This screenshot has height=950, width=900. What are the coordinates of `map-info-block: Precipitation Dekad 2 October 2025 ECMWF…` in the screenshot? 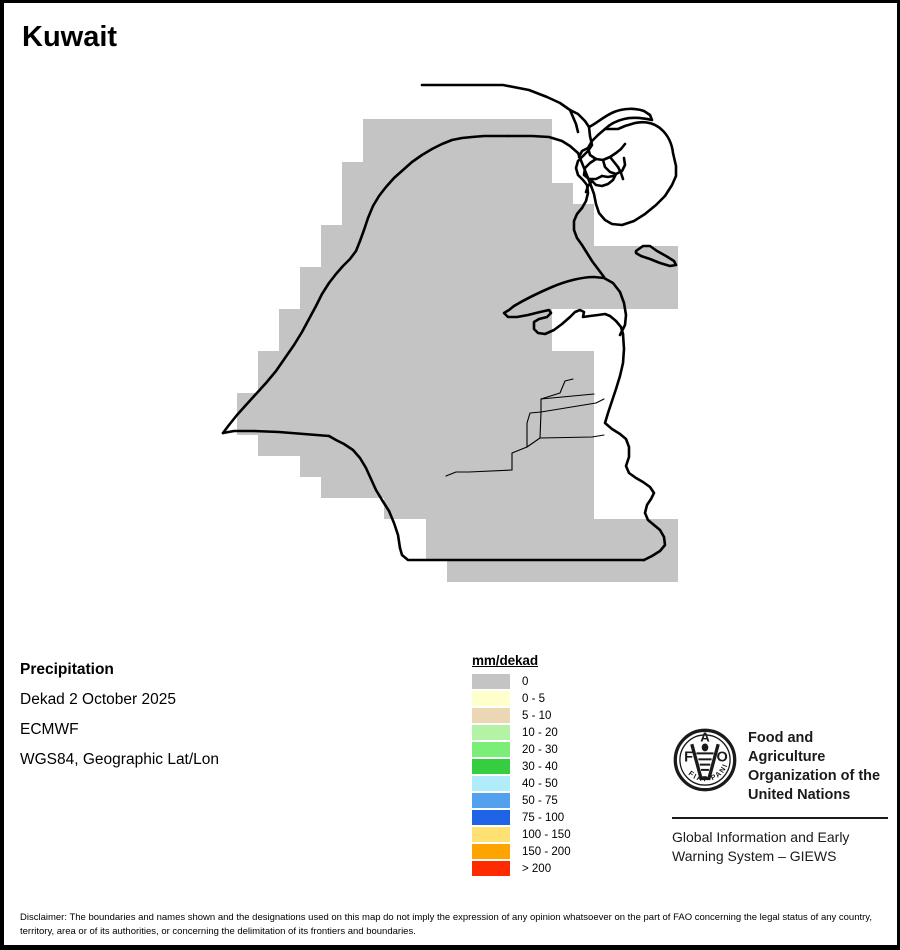 It's located at (185, 715).